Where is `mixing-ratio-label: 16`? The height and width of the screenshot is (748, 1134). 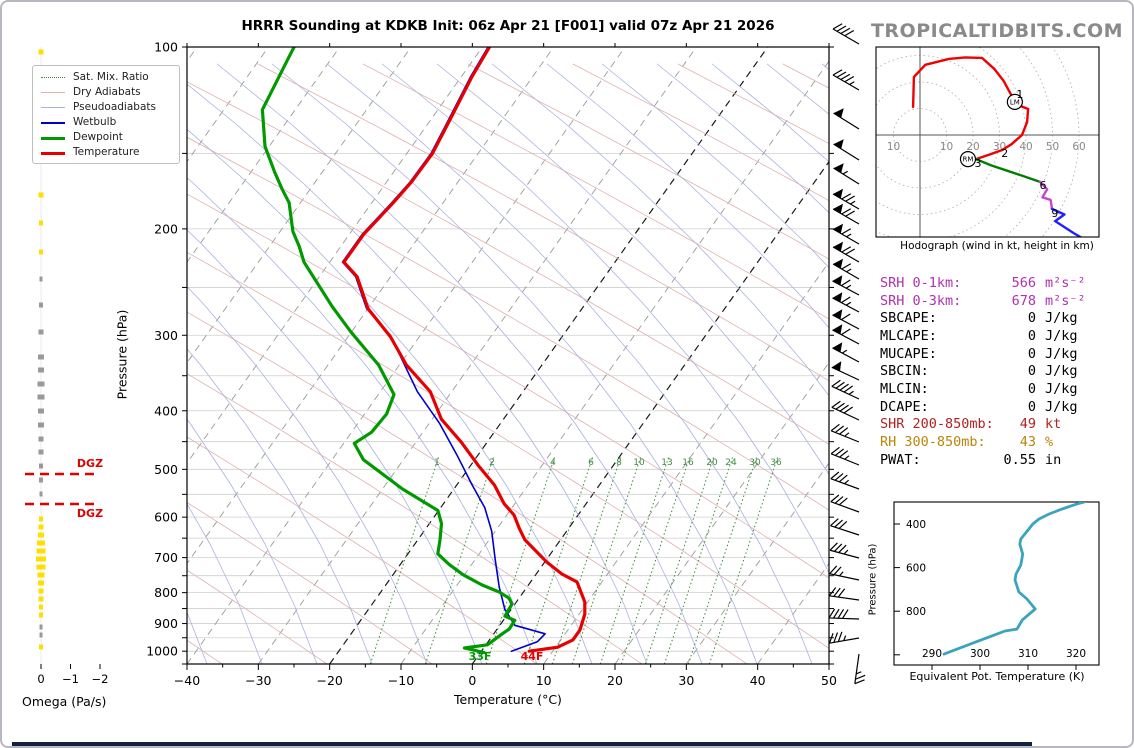
mixing-ratio-label: 16 is located at coordinates (688, 463).